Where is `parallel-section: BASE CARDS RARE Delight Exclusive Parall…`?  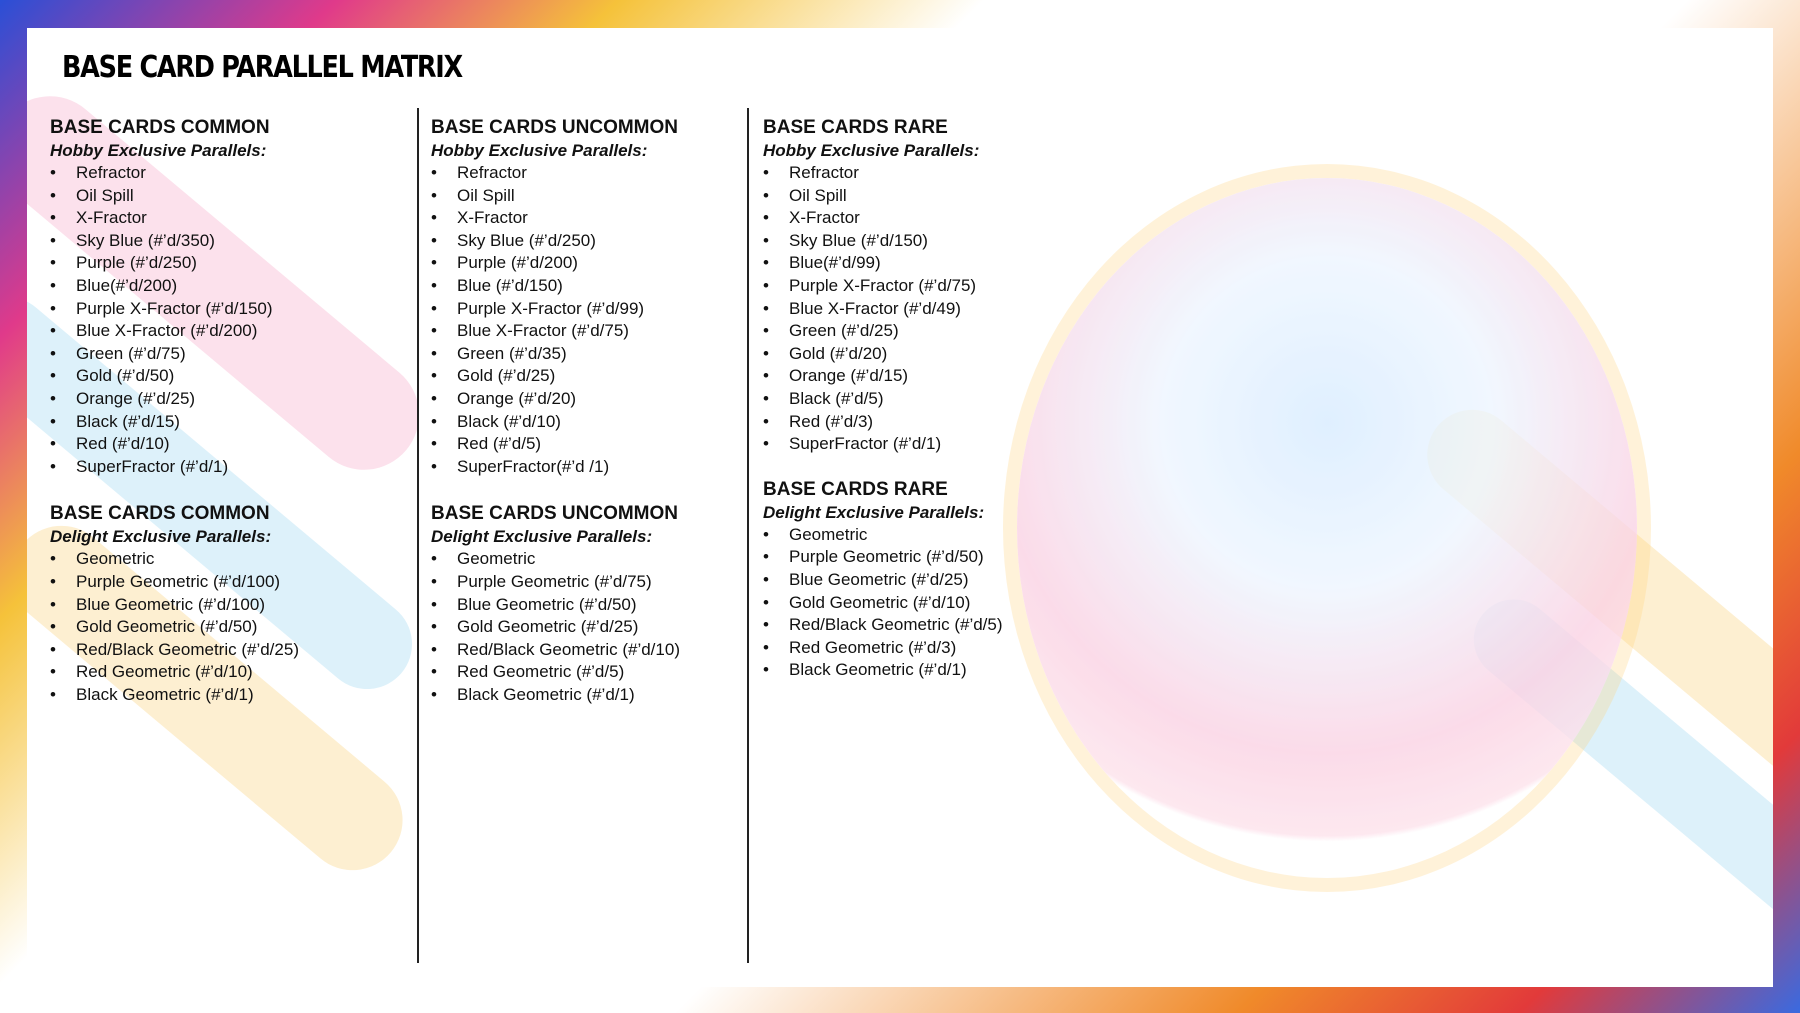
parallel-section: BASE CARDS RARE Delight Exclusive Parall… is located at coordinates (948, 580).